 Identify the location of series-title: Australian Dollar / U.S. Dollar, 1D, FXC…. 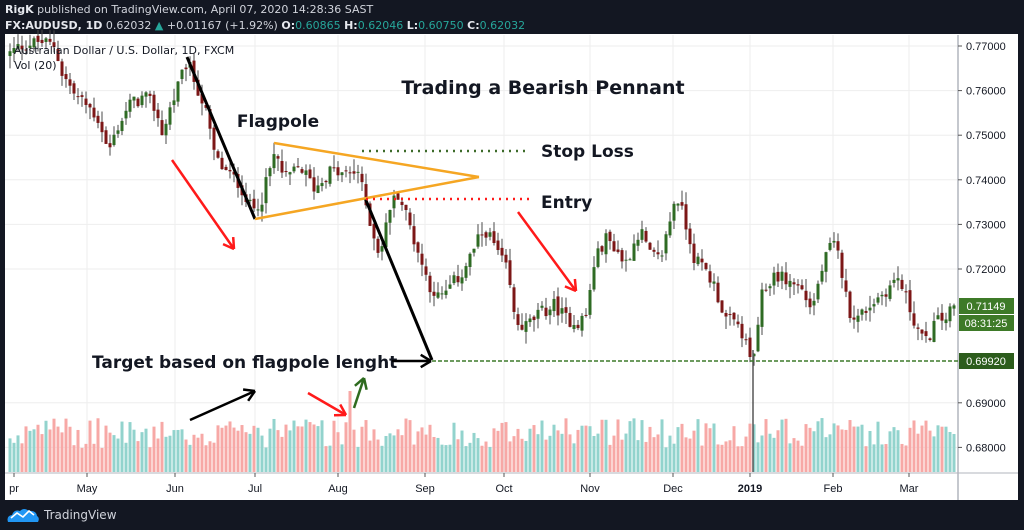
(124, 50).